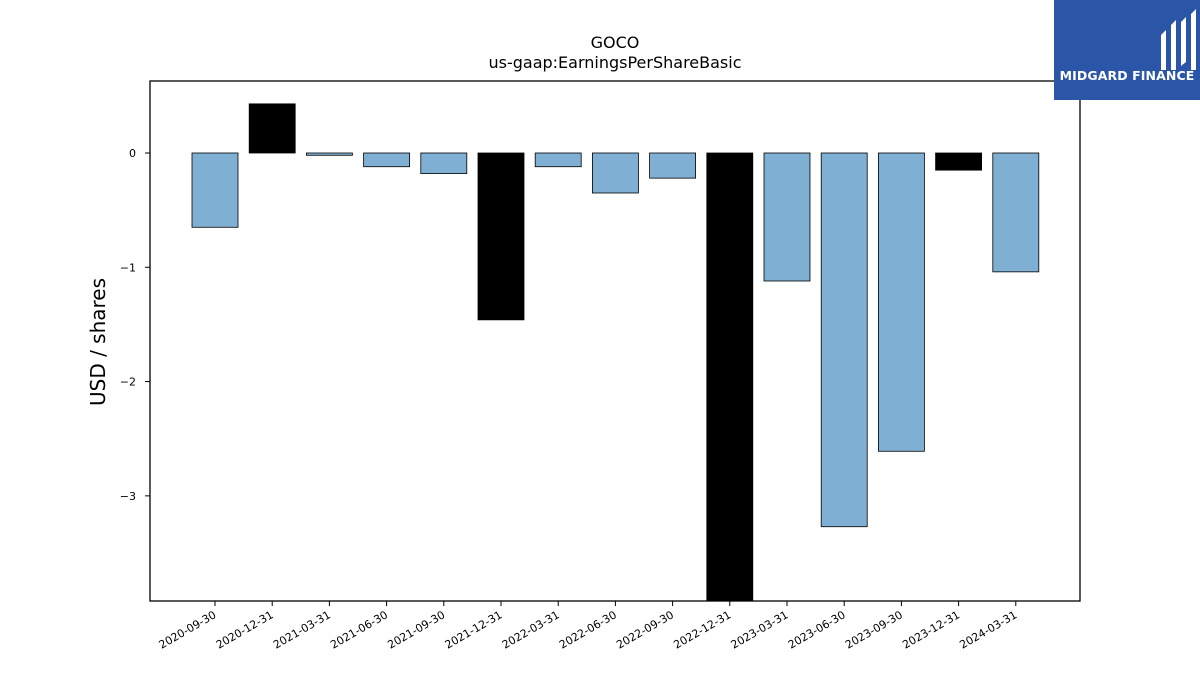  I want to click on x-tick-label: 2023-03-31, so click(760, 629).